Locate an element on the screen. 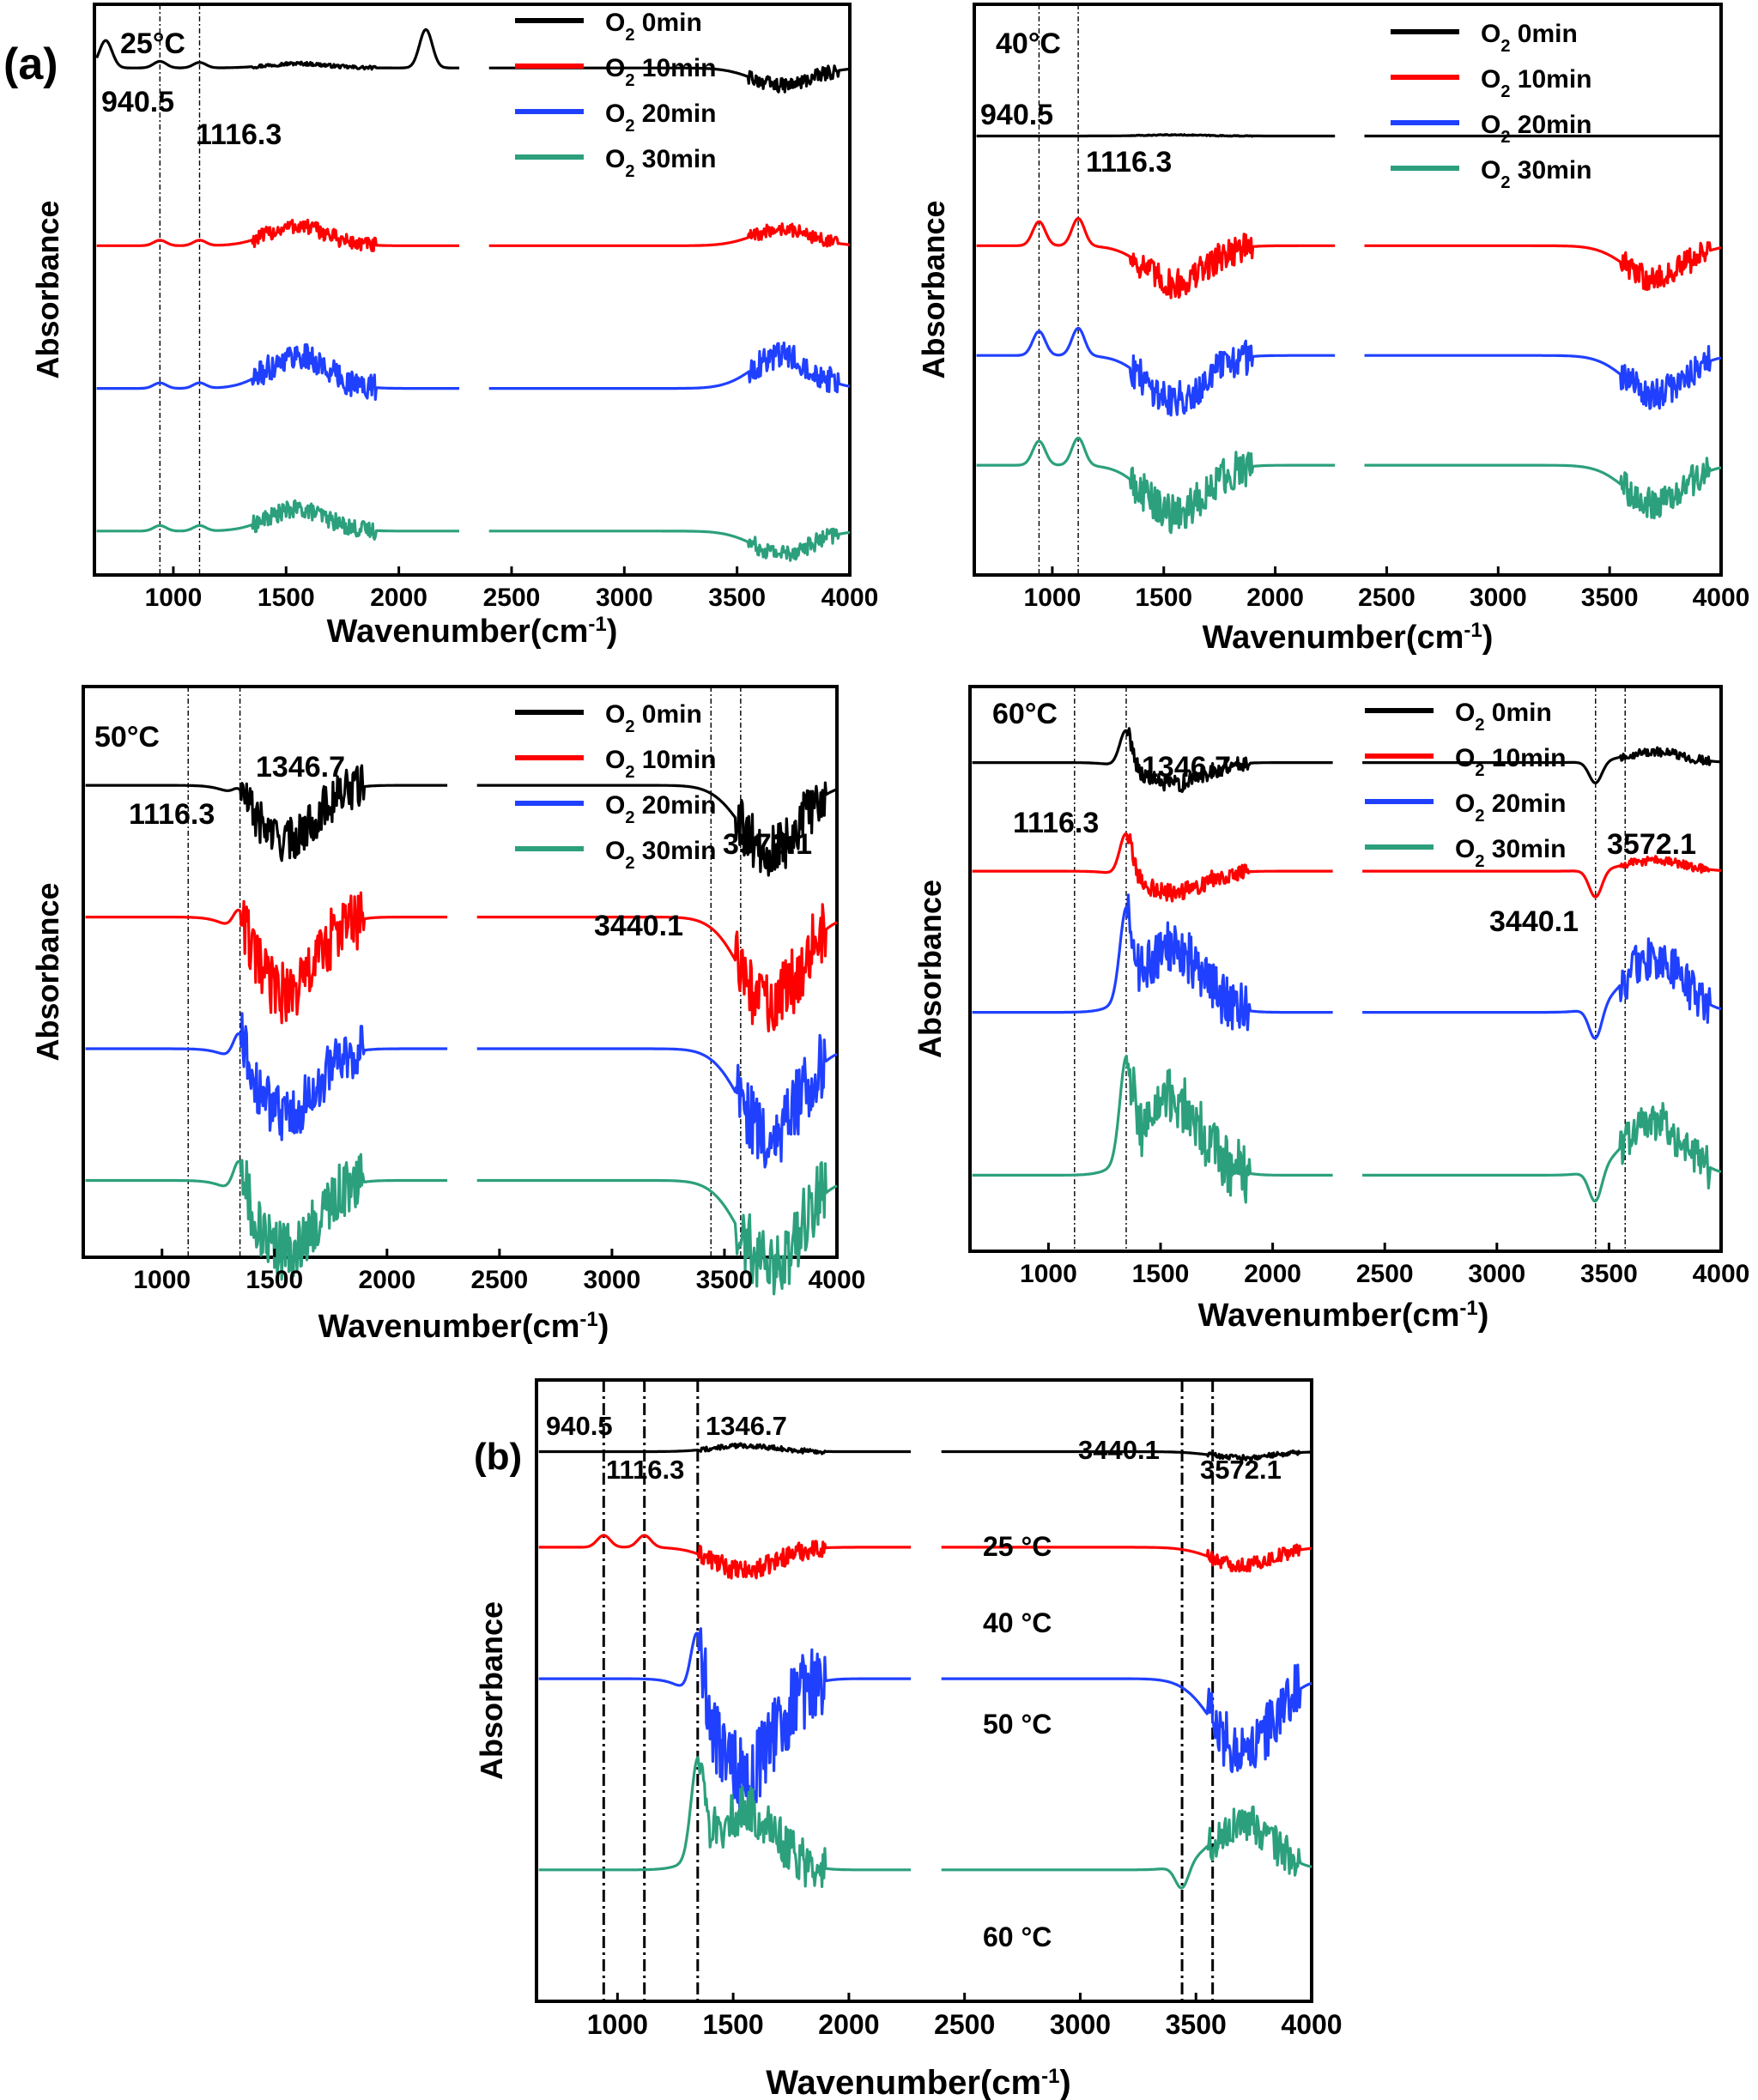  temperature-label: 60°C is located at coordinates (1025, 714).